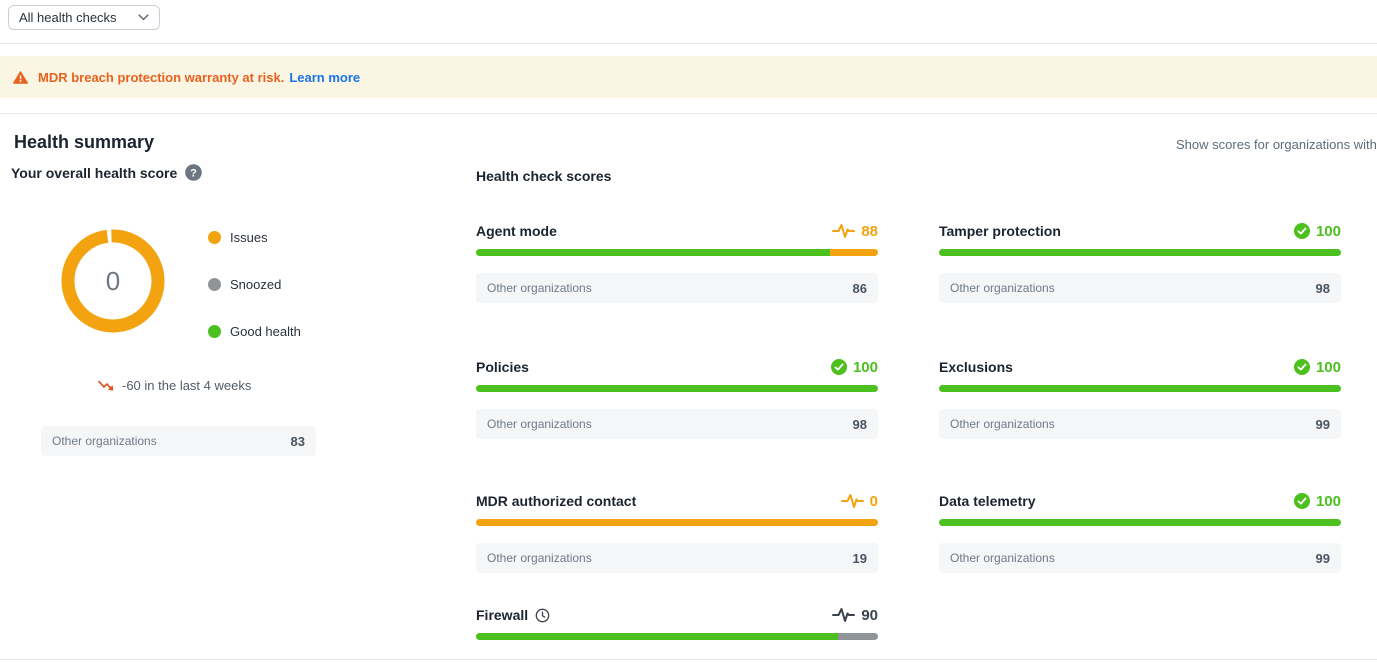 The height and width of the screenshot is (670, 1377). I want to click on donut-center-value: 0, so click(113, 280).